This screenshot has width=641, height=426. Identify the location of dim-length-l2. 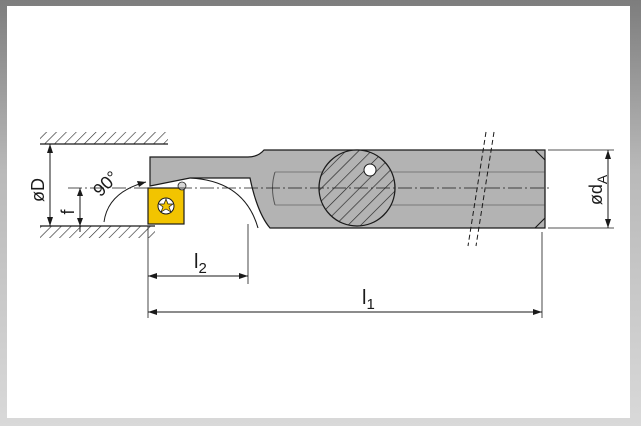
(198, 276).